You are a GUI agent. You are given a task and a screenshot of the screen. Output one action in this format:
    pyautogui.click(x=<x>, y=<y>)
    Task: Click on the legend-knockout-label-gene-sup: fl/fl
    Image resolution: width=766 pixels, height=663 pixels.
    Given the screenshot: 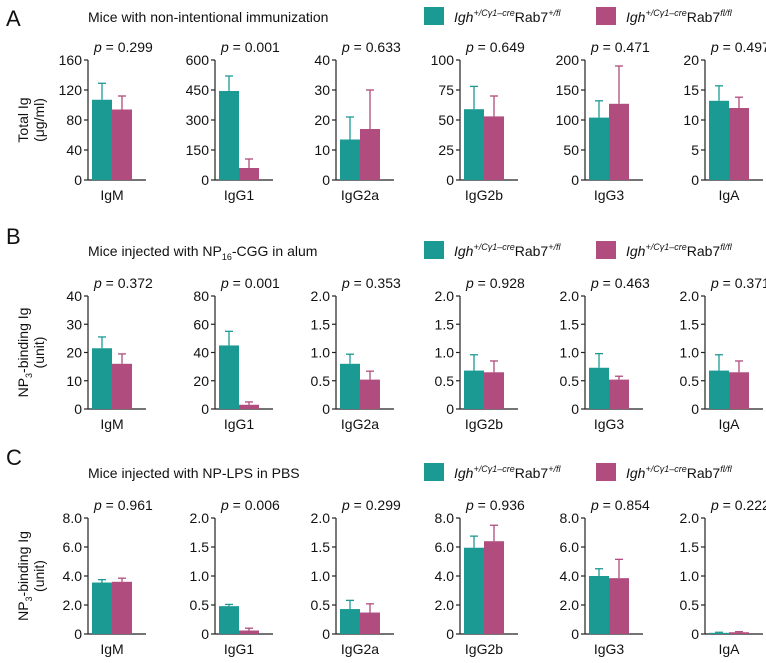 What is the action you would take?
    pyautogui.click(x=726, y=469)
    